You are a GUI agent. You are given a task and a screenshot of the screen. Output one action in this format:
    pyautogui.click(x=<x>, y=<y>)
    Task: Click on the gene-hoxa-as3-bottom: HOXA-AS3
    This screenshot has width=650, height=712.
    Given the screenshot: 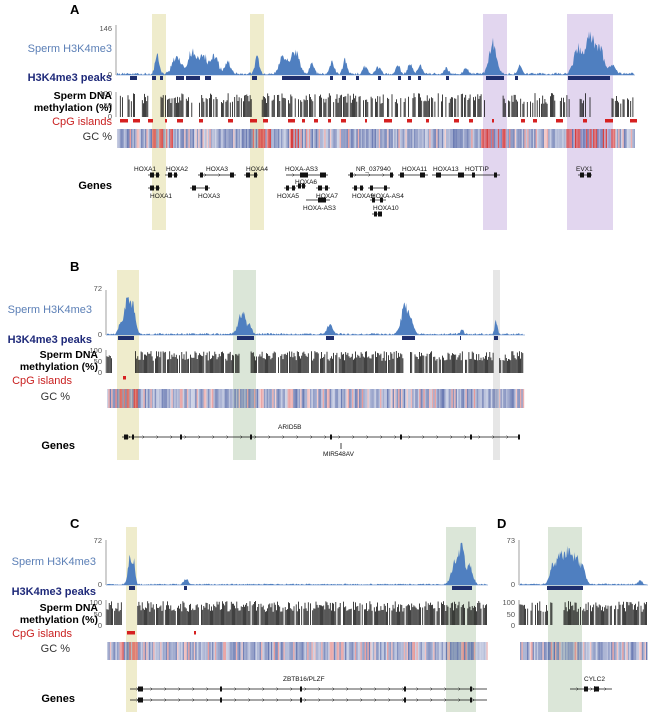 What is the action you would take?
    pyautogui.click(x=319, y=208)
    